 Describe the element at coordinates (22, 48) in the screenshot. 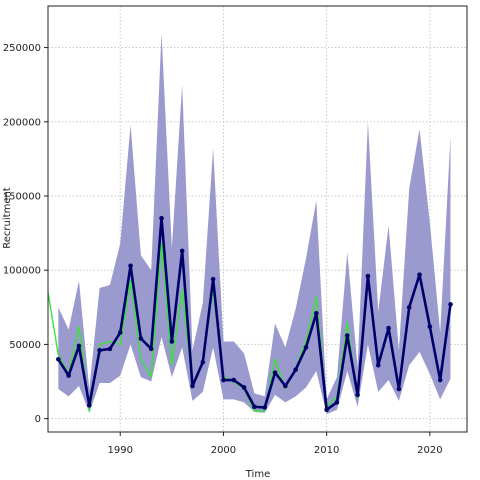

I see `y-tick-label: 250000` at that location.